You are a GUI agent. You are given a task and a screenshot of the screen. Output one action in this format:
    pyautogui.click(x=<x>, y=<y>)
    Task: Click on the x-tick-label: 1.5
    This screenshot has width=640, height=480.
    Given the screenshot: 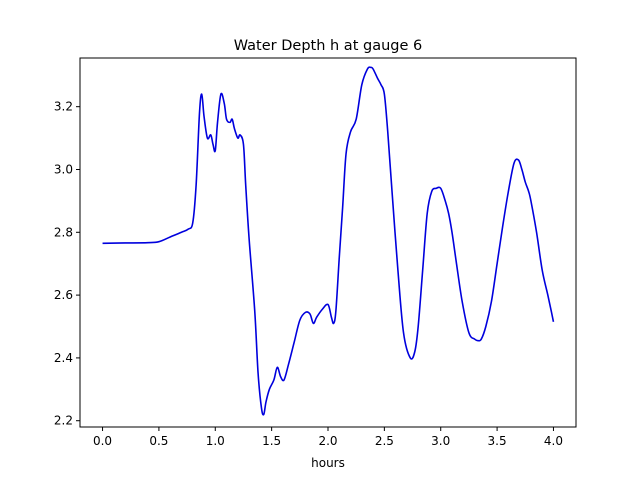 What is the action you would take?
    pyautogui.click(x=271, y=441)
    